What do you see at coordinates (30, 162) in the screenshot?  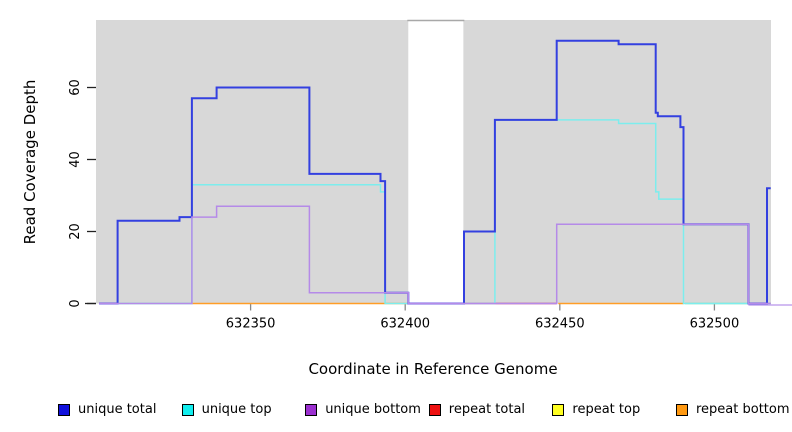 I see `y-axis-title: Read Coverage Depth` at bounding box center [30, 162].